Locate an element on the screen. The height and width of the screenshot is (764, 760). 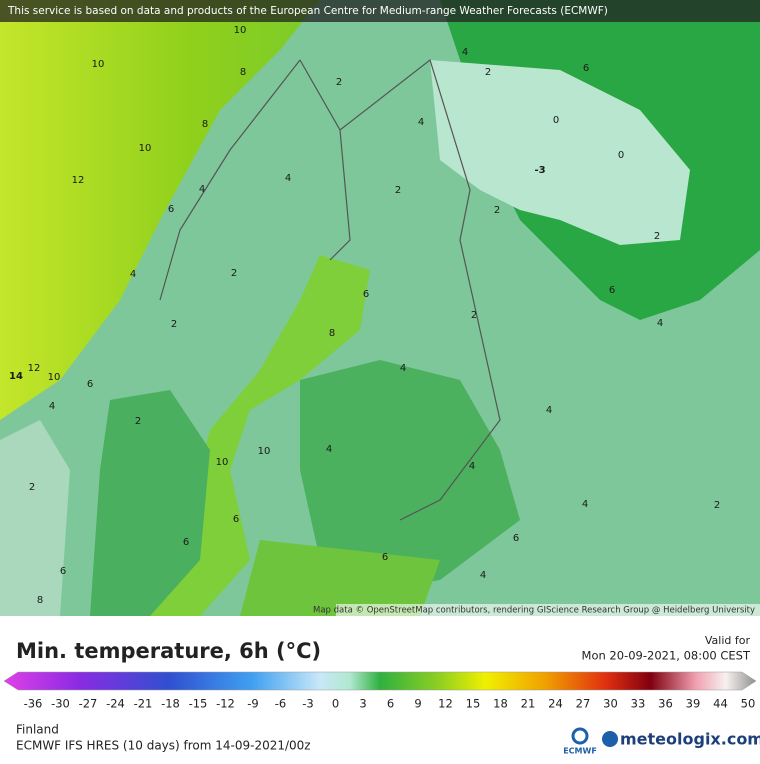
ecmwf-icon is located at coordinates (580, 736).